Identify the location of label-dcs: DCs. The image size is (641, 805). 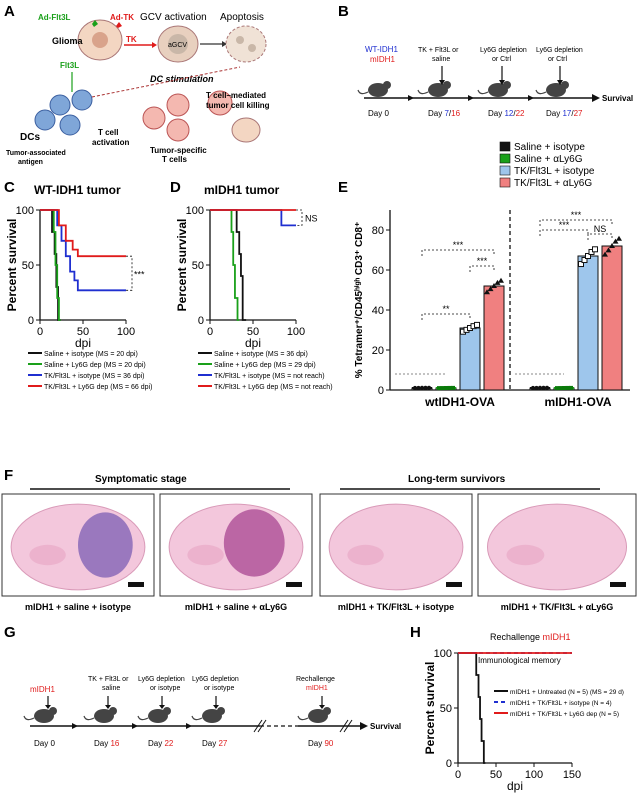
(30, 137).